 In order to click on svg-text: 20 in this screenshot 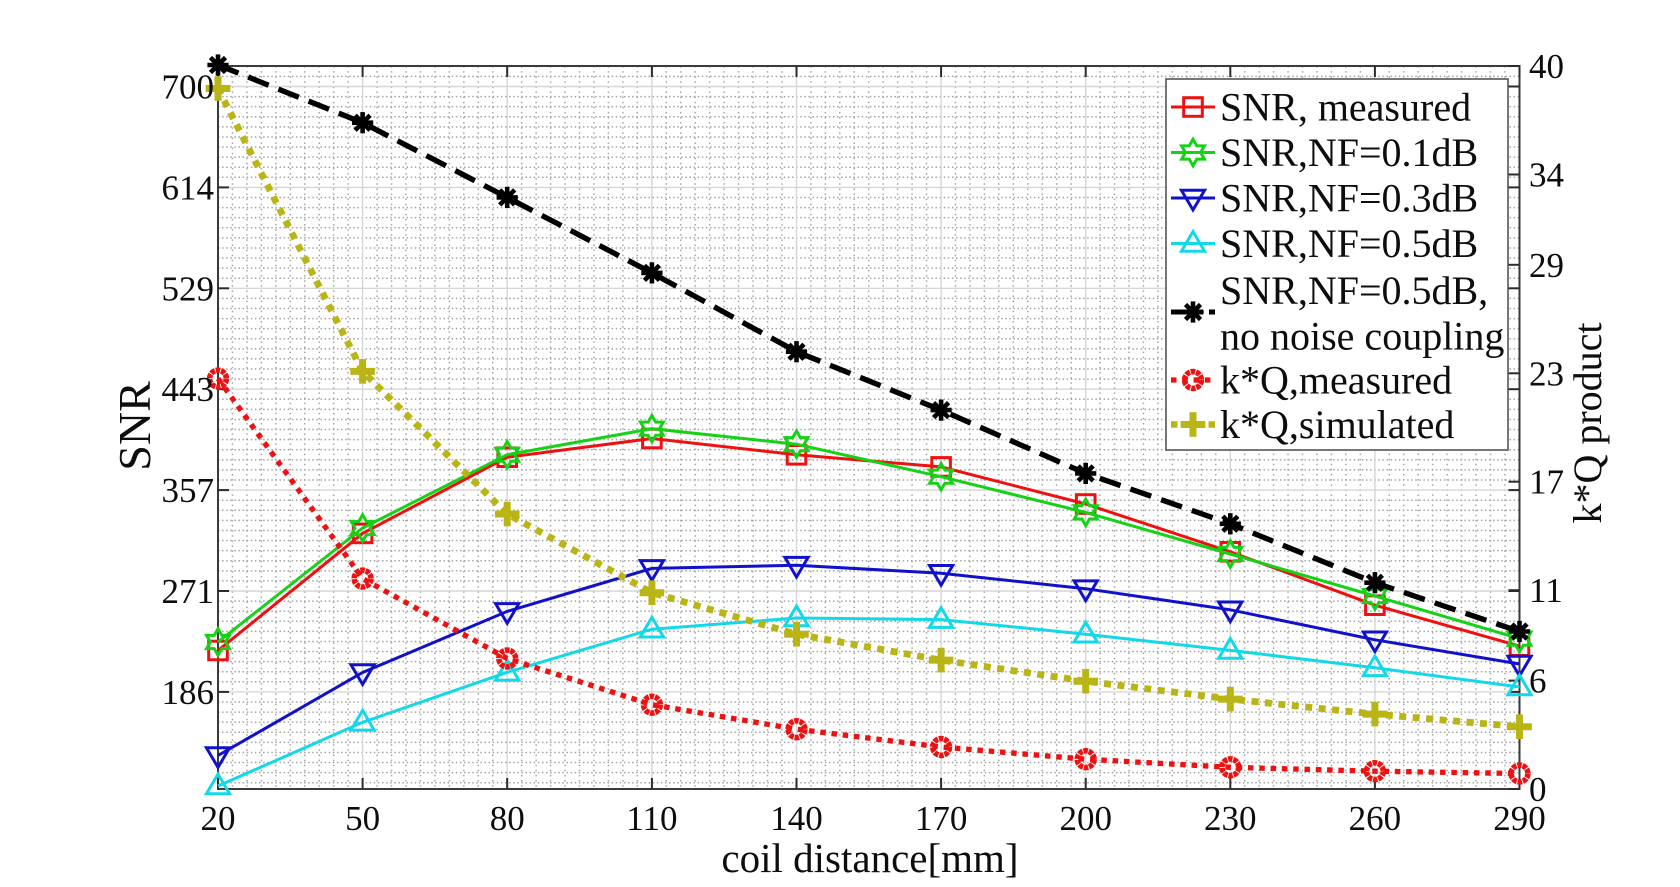, I will do `click(218, 818)`.